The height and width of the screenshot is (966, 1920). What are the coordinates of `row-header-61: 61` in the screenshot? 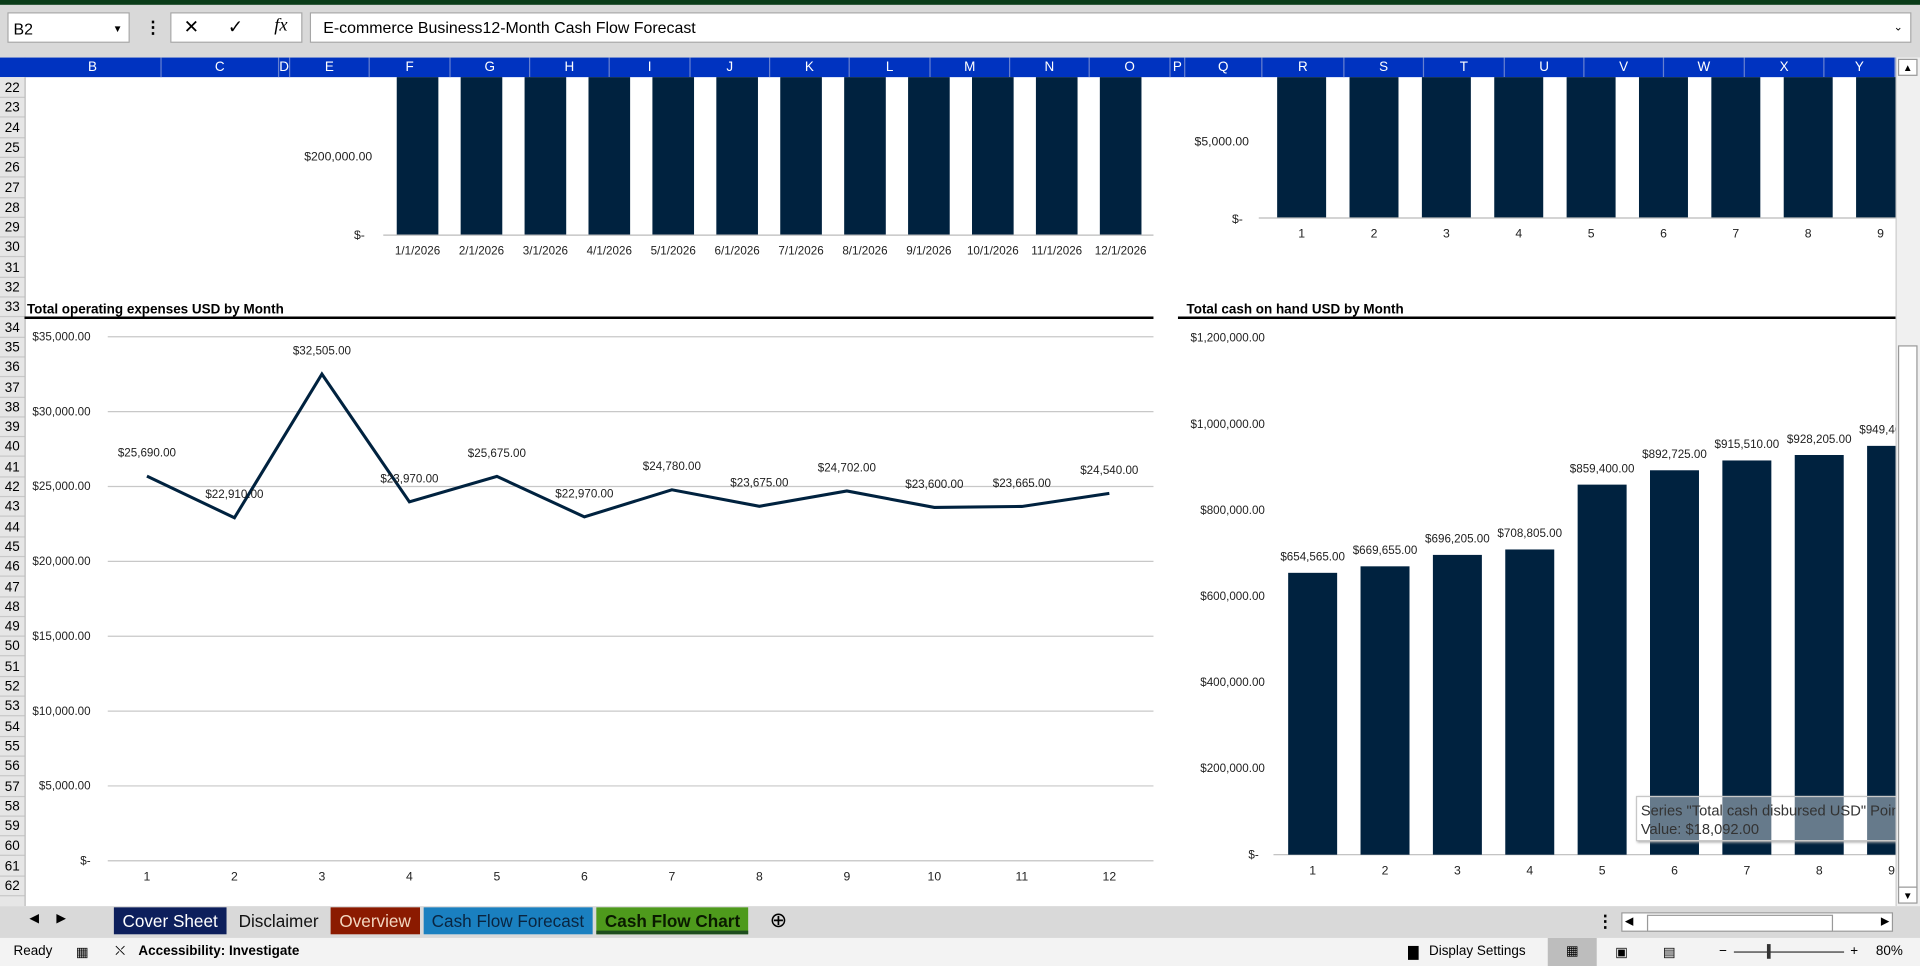 It's located at (12, 867).